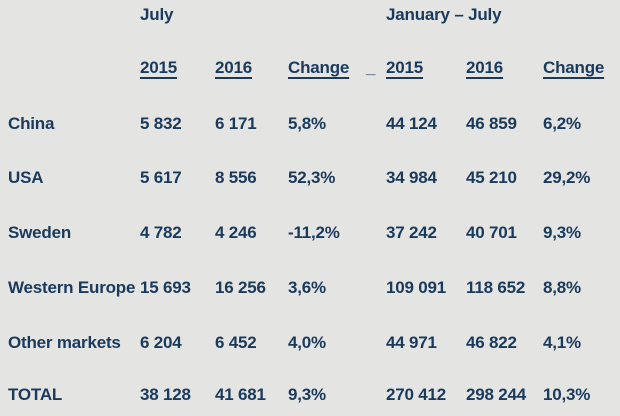 The height and width of the screenshot is (416, 620). What do you see at coordinates (26, 177) in the screenshot?
I see `row-label: USA` at bounding box center [26, 177].